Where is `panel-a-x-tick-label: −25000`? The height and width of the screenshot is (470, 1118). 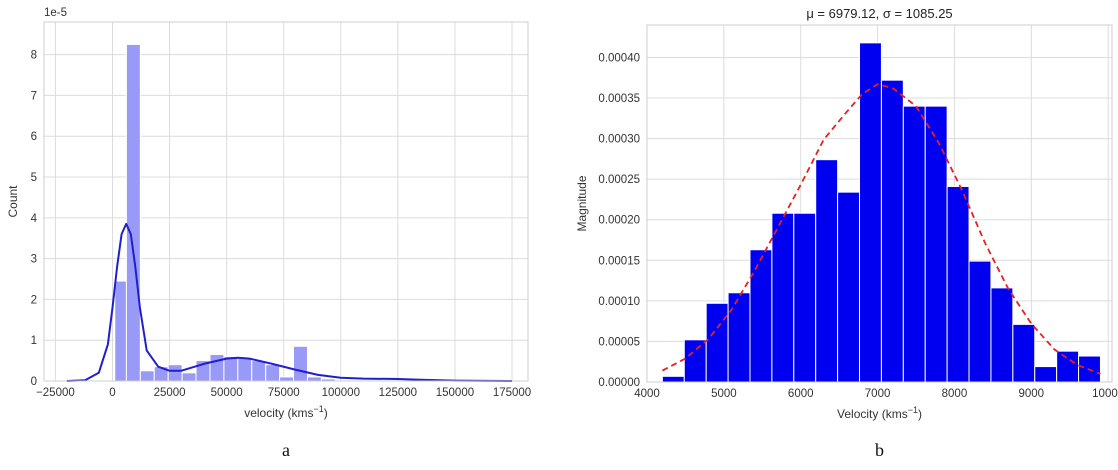
panel-a-x-tick-label: −25000 is located at coordinates (55, 393).